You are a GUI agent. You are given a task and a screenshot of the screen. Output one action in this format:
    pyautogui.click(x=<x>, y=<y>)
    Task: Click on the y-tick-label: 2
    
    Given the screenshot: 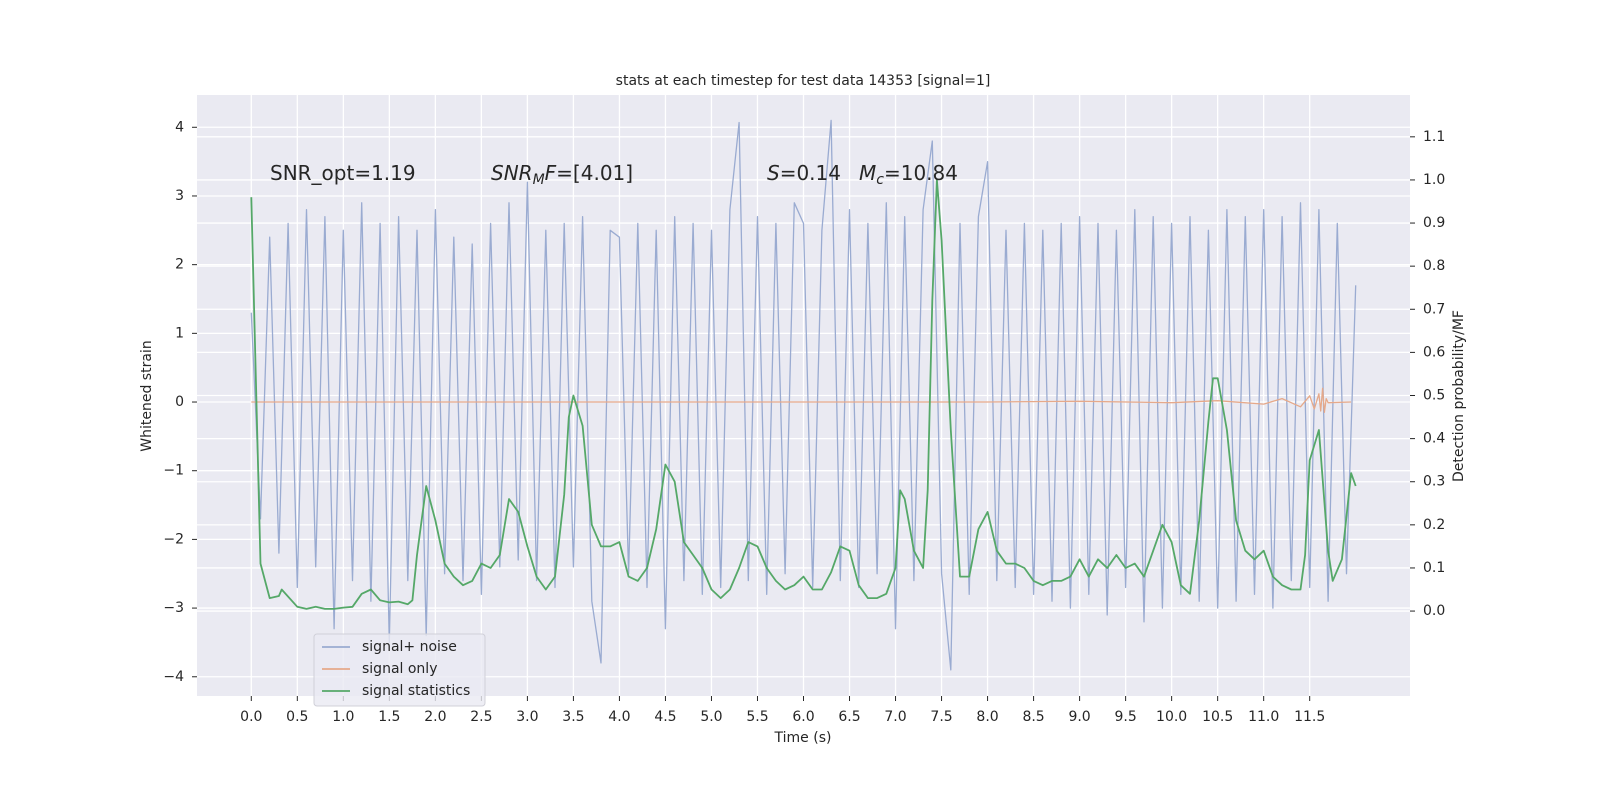 What is the action you would take?
    pyautogui.click(x=179, y=265)
    